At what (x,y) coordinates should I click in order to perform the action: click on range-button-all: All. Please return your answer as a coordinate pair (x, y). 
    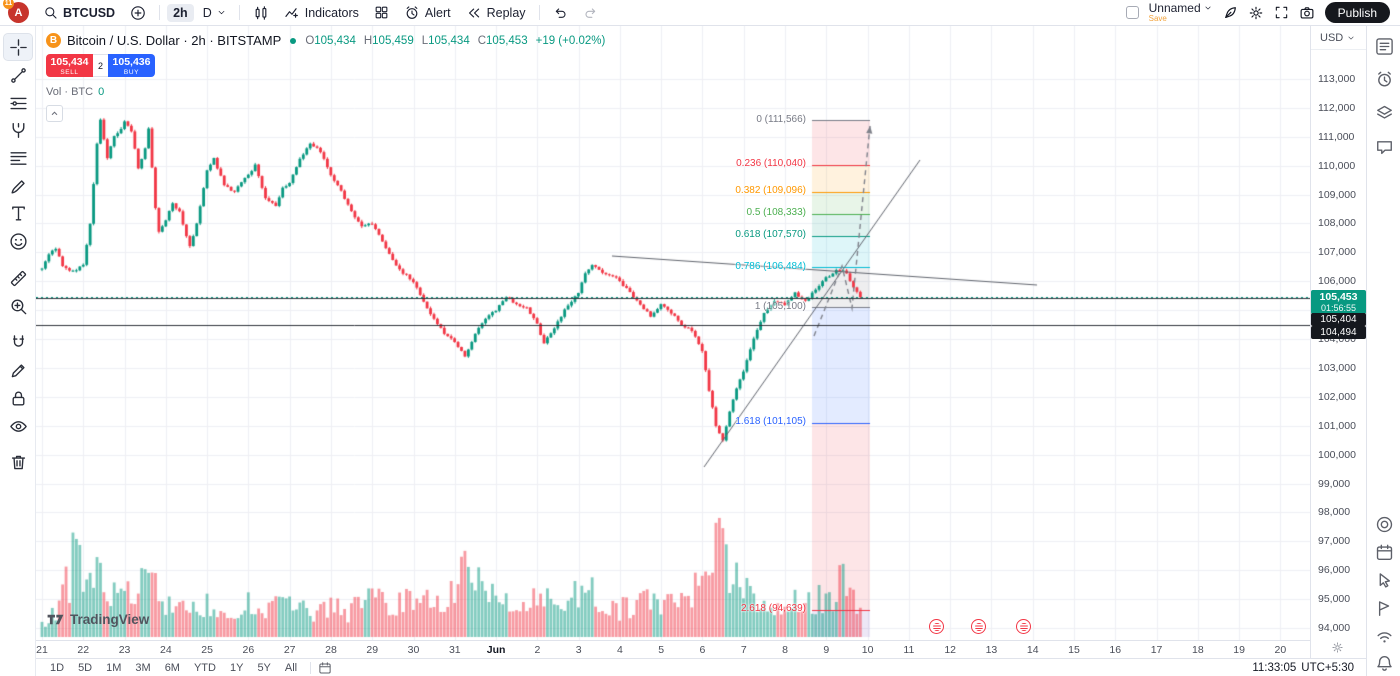
    Looking at the image, I should click on (291, 667).